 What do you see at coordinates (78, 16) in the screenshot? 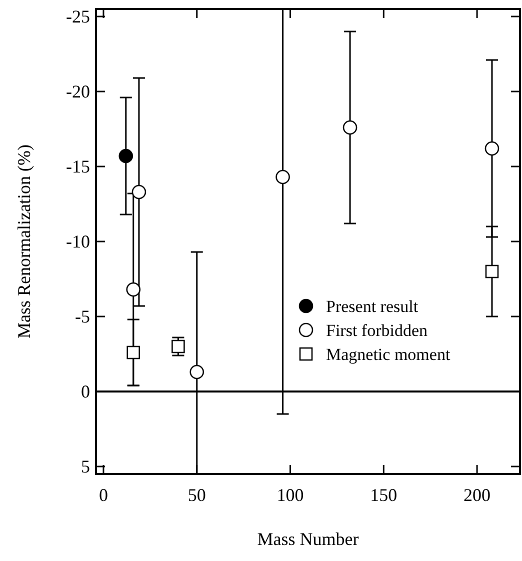
I see `y-tick-label: -25` at bounding box center [78, 16].